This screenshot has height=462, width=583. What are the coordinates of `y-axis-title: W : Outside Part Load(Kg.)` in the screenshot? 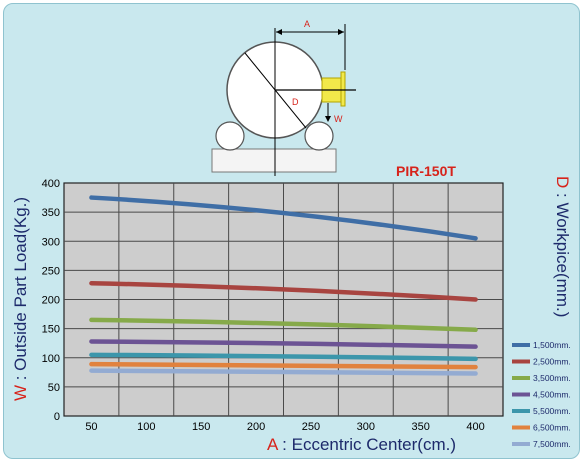 It's located at (20, 299).